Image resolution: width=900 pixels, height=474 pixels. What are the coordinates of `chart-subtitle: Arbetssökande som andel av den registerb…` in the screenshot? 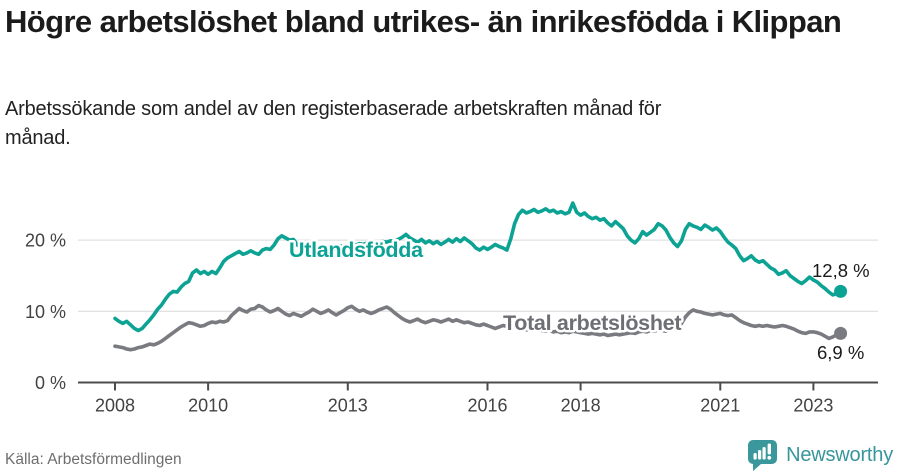 It's located at (333, 123).